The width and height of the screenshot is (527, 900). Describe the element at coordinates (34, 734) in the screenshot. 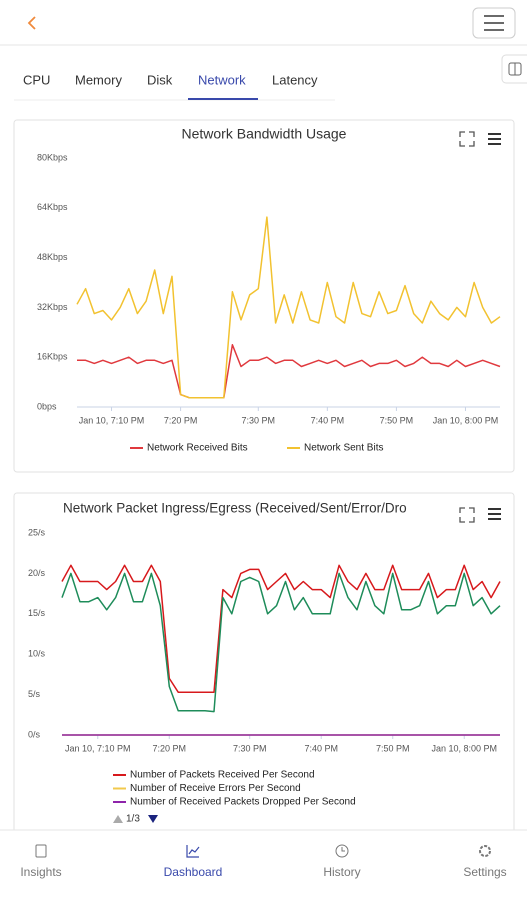

I see `y-tick-label: 0/s` at that location.